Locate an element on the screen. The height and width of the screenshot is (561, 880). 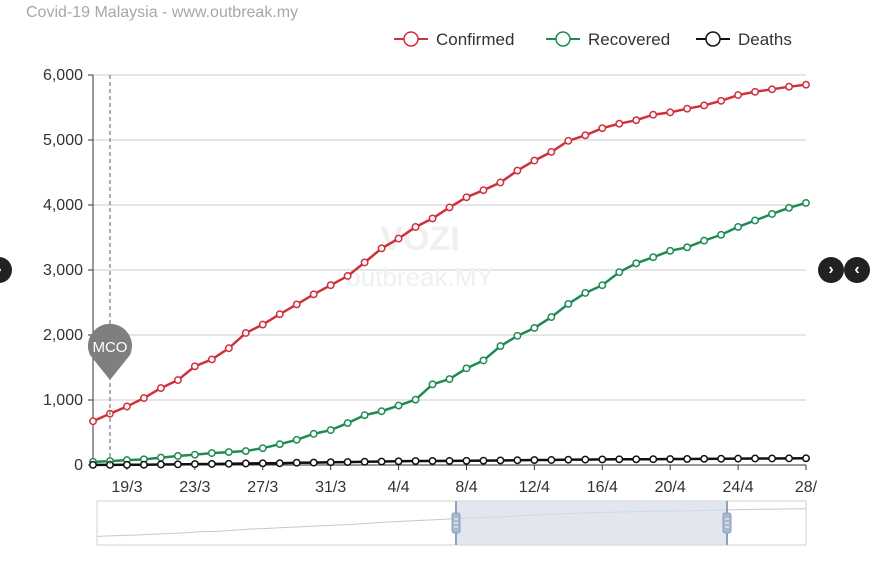
mco-marker: MCO is located at coordinates (109, 270).